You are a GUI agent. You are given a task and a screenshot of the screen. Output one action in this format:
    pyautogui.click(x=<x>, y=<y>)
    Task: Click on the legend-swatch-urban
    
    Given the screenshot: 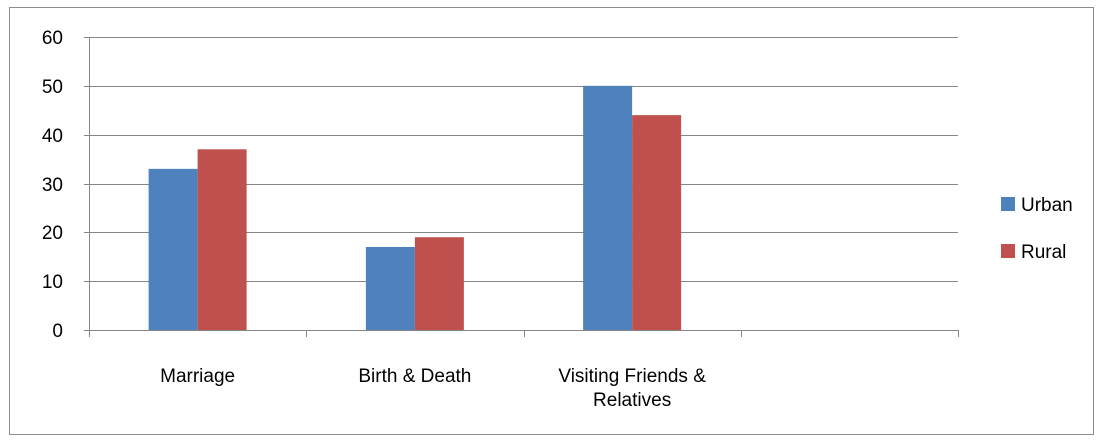 What is the action you would take?
    pyautogui.click(x=1008, y=204)
    